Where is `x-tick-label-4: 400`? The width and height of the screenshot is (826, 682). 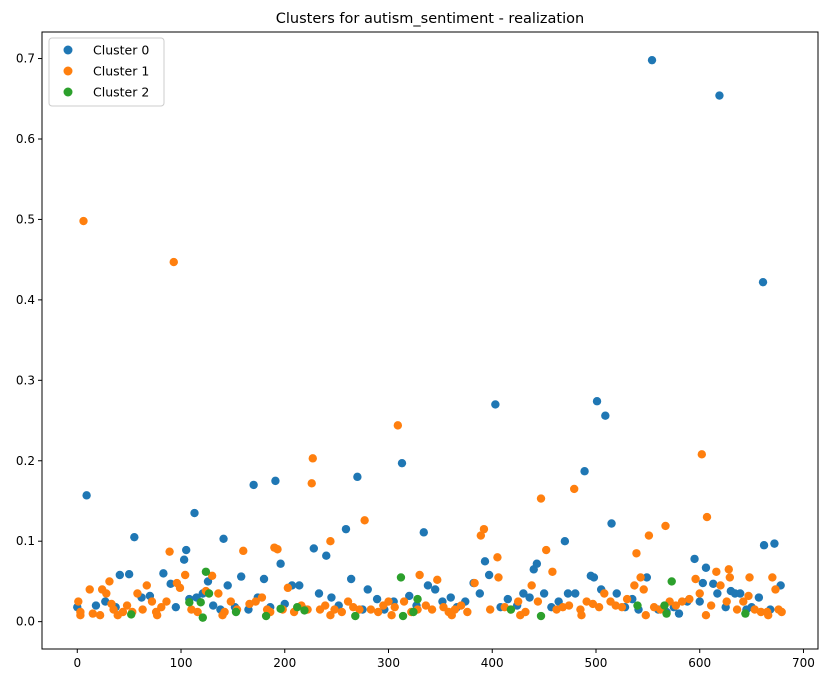
x-tick-label-4: 400 is located at coordinates (492, 663).